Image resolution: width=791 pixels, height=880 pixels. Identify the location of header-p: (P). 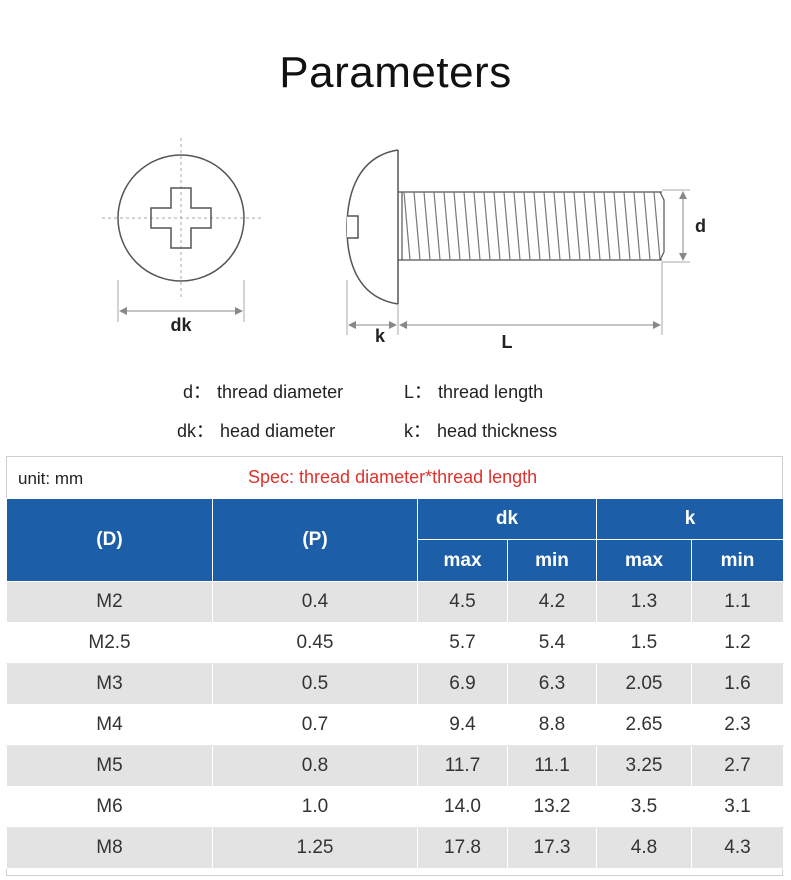
(315, 540).